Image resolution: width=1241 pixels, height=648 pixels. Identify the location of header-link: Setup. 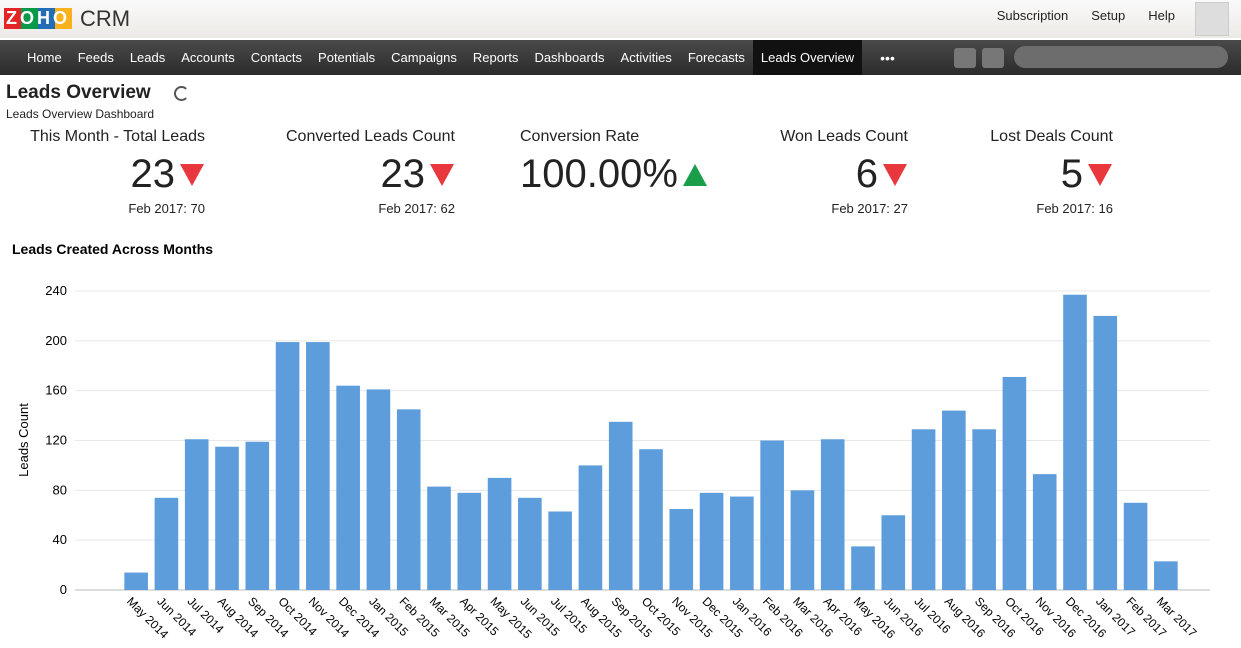
(1108, 15).